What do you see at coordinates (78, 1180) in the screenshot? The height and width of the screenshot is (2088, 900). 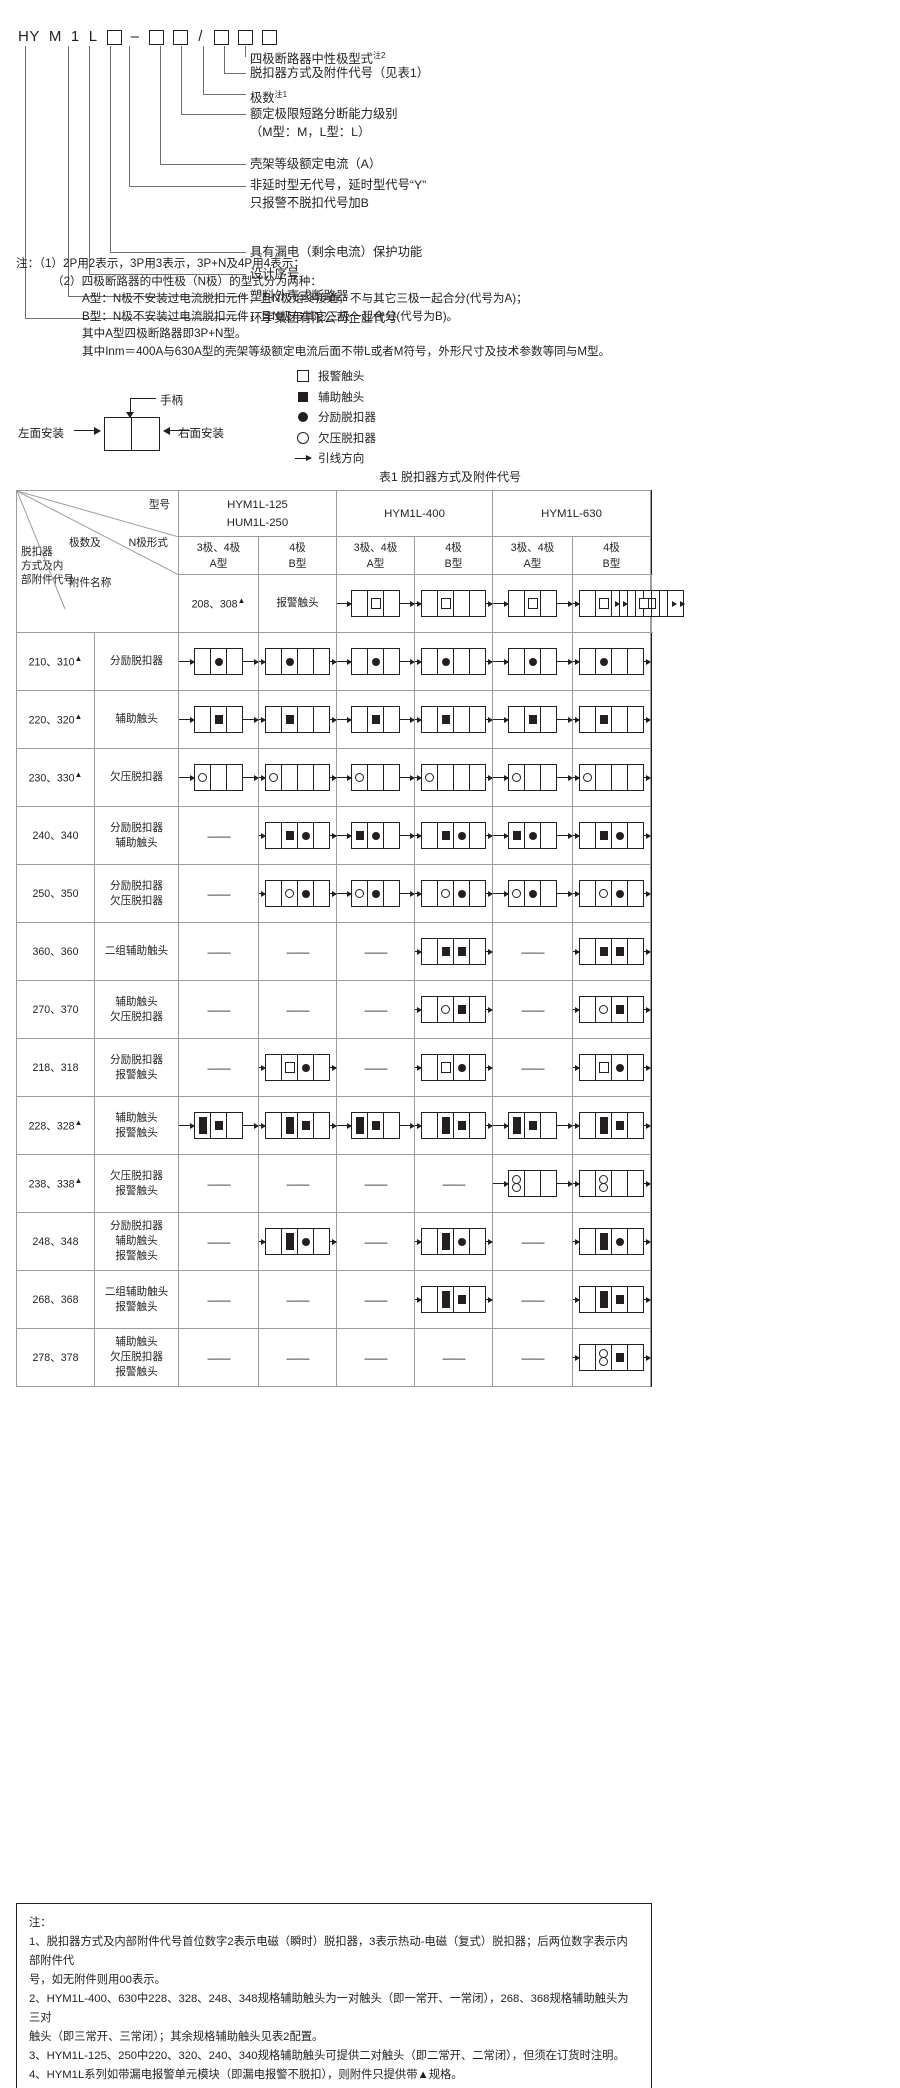 I see `triangle-marker-icon: ▲` at bounding box center [78, 1180].